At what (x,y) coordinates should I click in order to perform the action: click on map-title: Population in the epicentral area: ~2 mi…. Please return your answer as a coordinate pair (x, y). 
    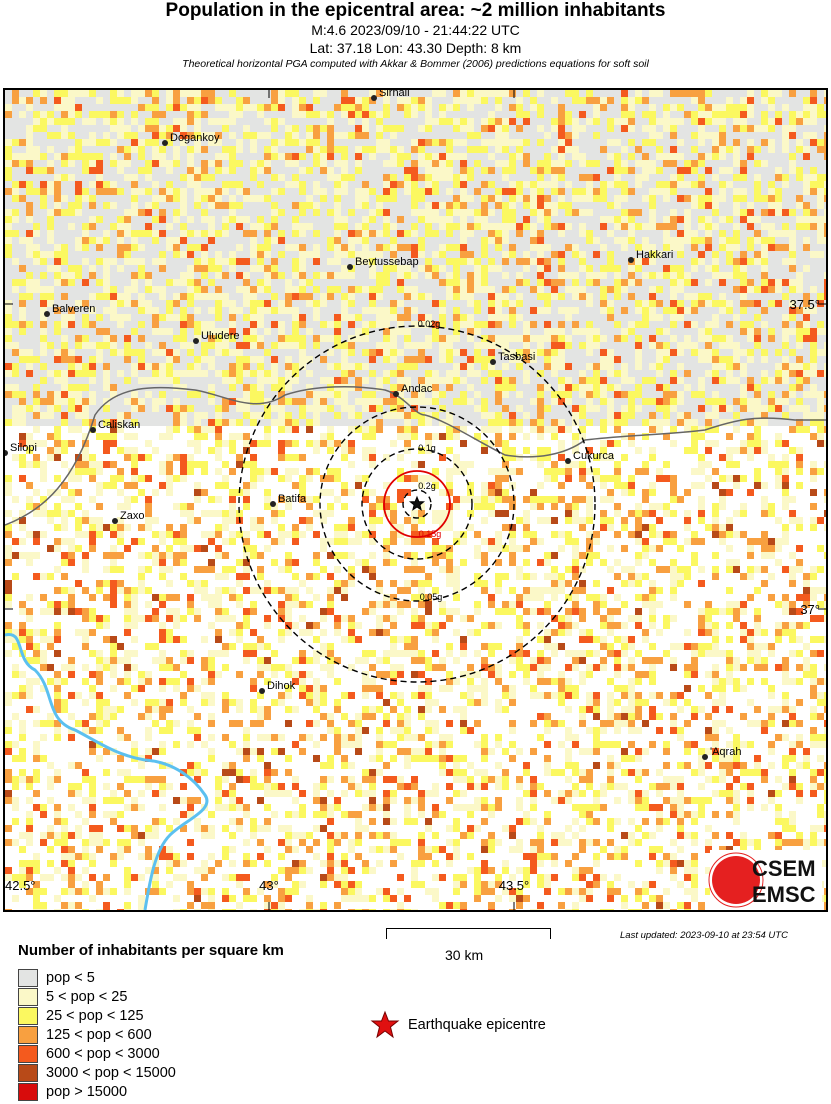
    Looking at the image, I should click on (415, 10).